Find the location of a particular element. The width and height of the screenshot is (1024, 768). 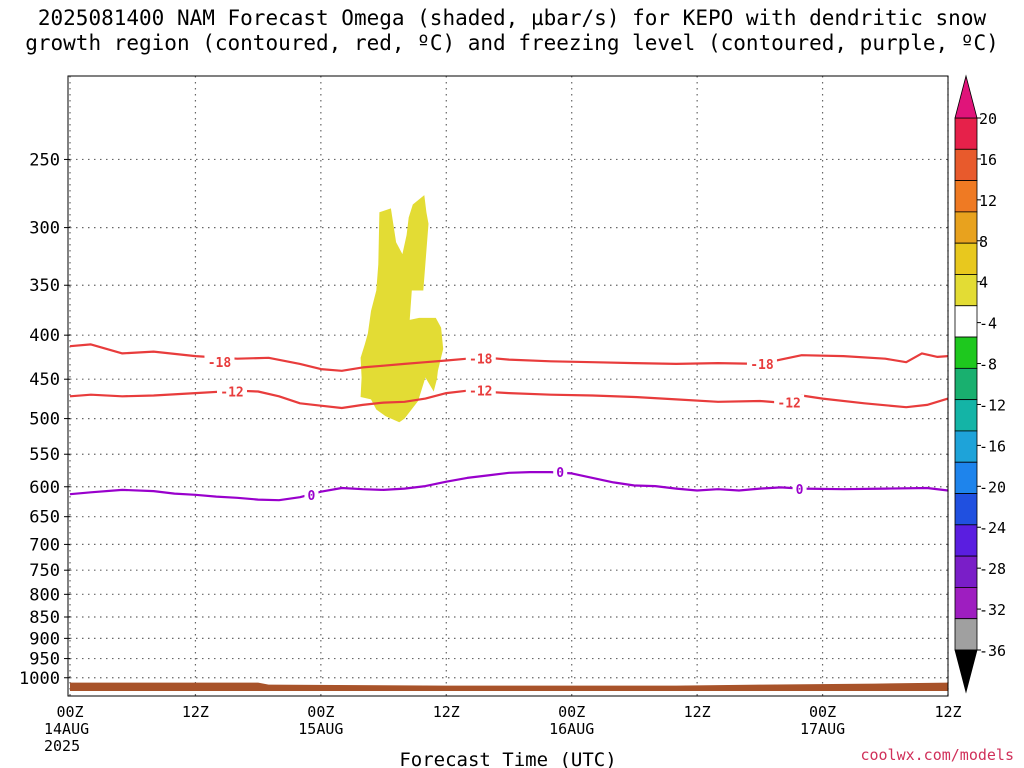

omega-shaded-region is located at coordinates (402, 309).